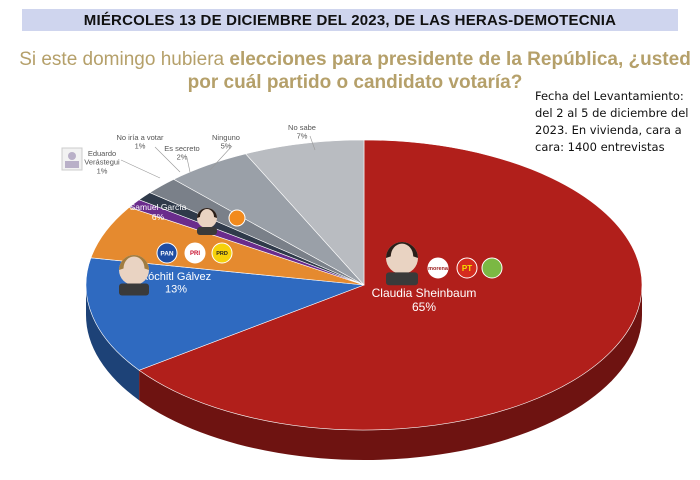  I want to click on pie-slice-no-sabe, so click(305, 212).